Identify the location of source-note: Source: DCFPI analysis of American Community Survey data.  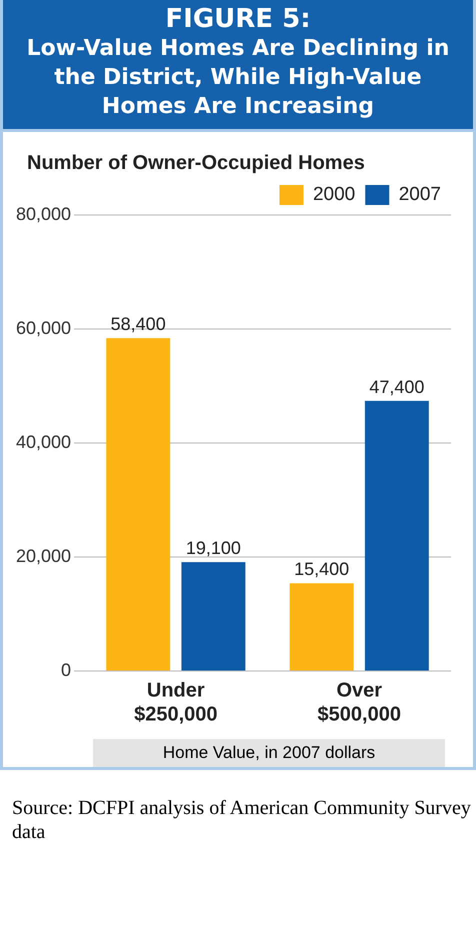
(242, 820).